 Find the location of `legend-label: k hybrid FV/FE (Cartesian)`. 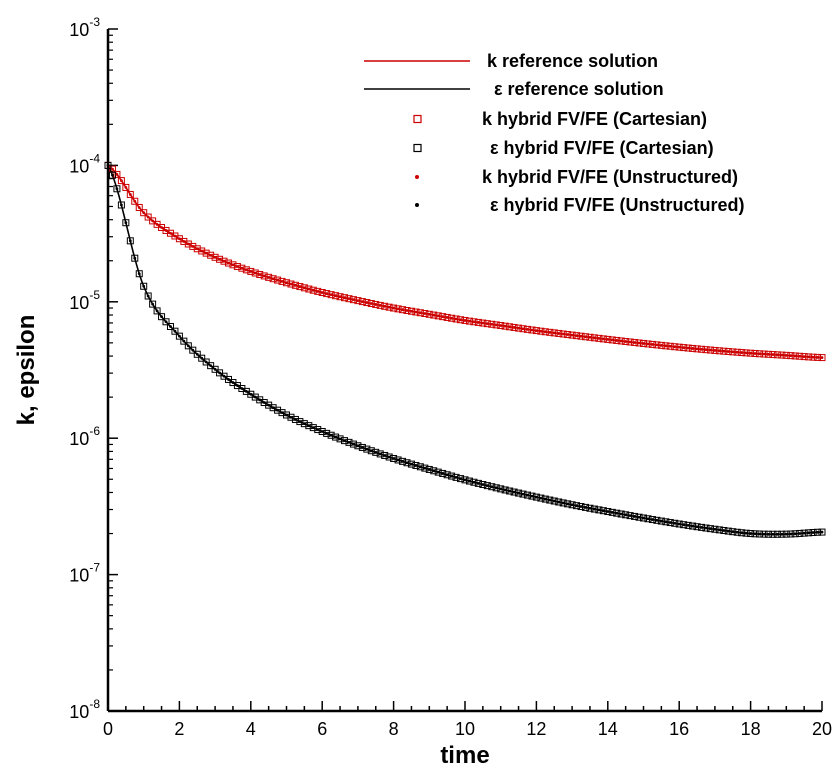

legend-label: k hybrid FV/FE (Cartesian) is located at coordinates (594, 119).